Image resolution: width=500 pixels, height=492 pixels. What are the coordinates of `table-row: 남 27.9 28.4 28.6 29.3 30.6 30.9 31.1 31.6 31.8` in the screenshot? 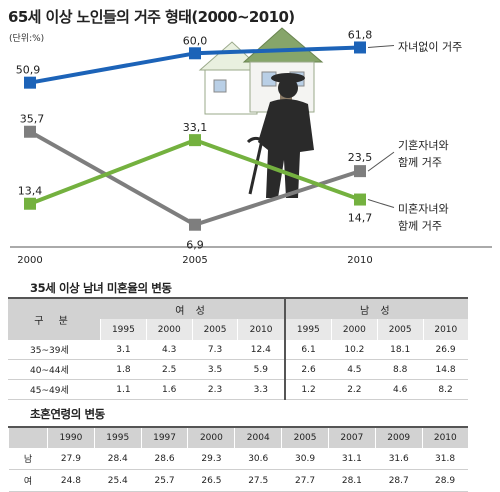 It's located at (238, 459).